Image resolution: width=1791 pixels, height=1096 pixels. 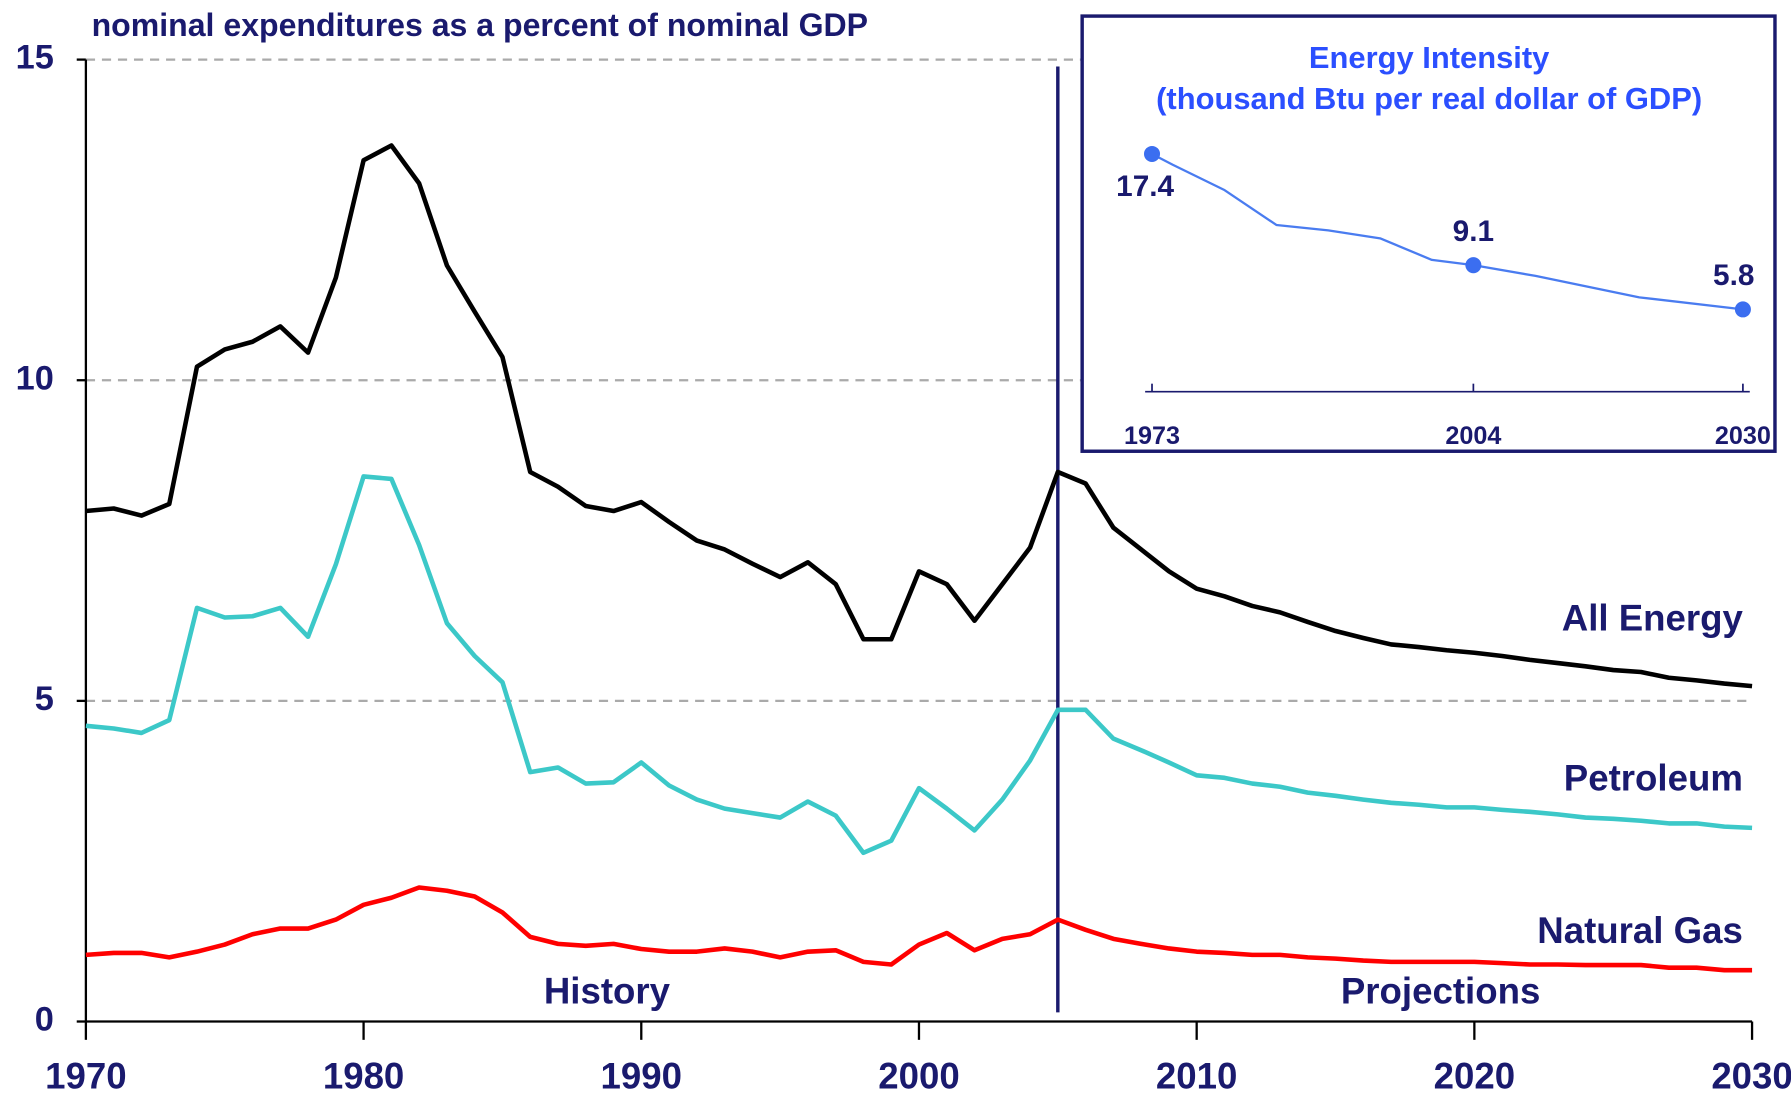 What do you see at coordinates (1653, 617) in the screenshot?
I see `series-label: All Energy` at bounding box center [1653, 617].